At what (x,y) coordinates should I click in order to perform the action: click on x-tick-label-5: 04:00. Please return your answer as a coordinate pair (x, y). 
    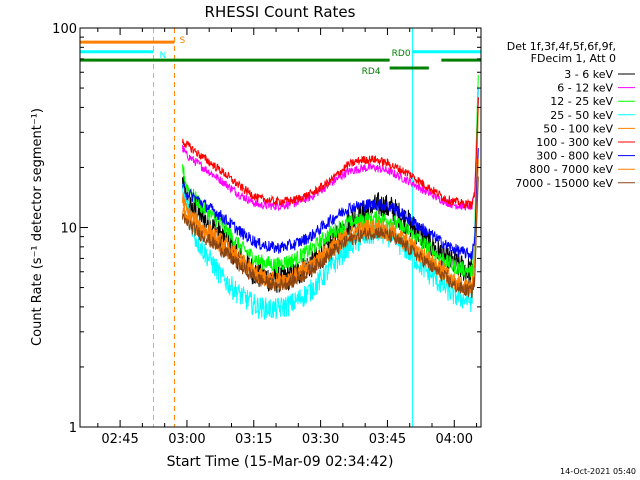
    Looking at the image, I should click on (454, 439).